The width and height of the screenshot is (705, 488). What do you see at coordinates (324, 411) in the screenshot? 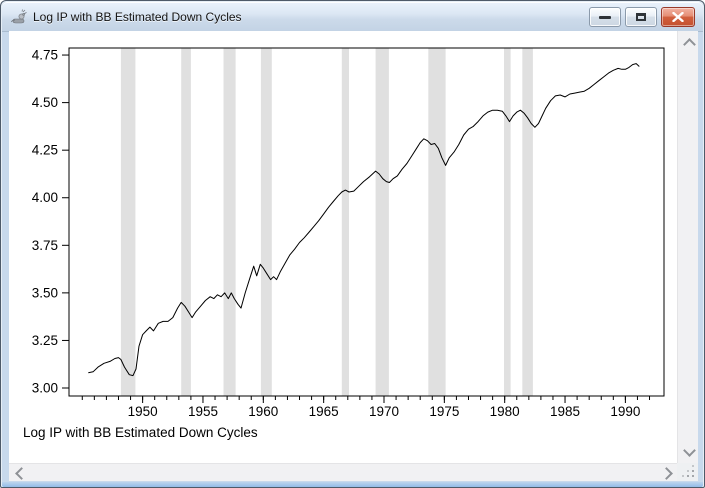
I see `x-tick-label: 1965` at bounding box center [324, 411].